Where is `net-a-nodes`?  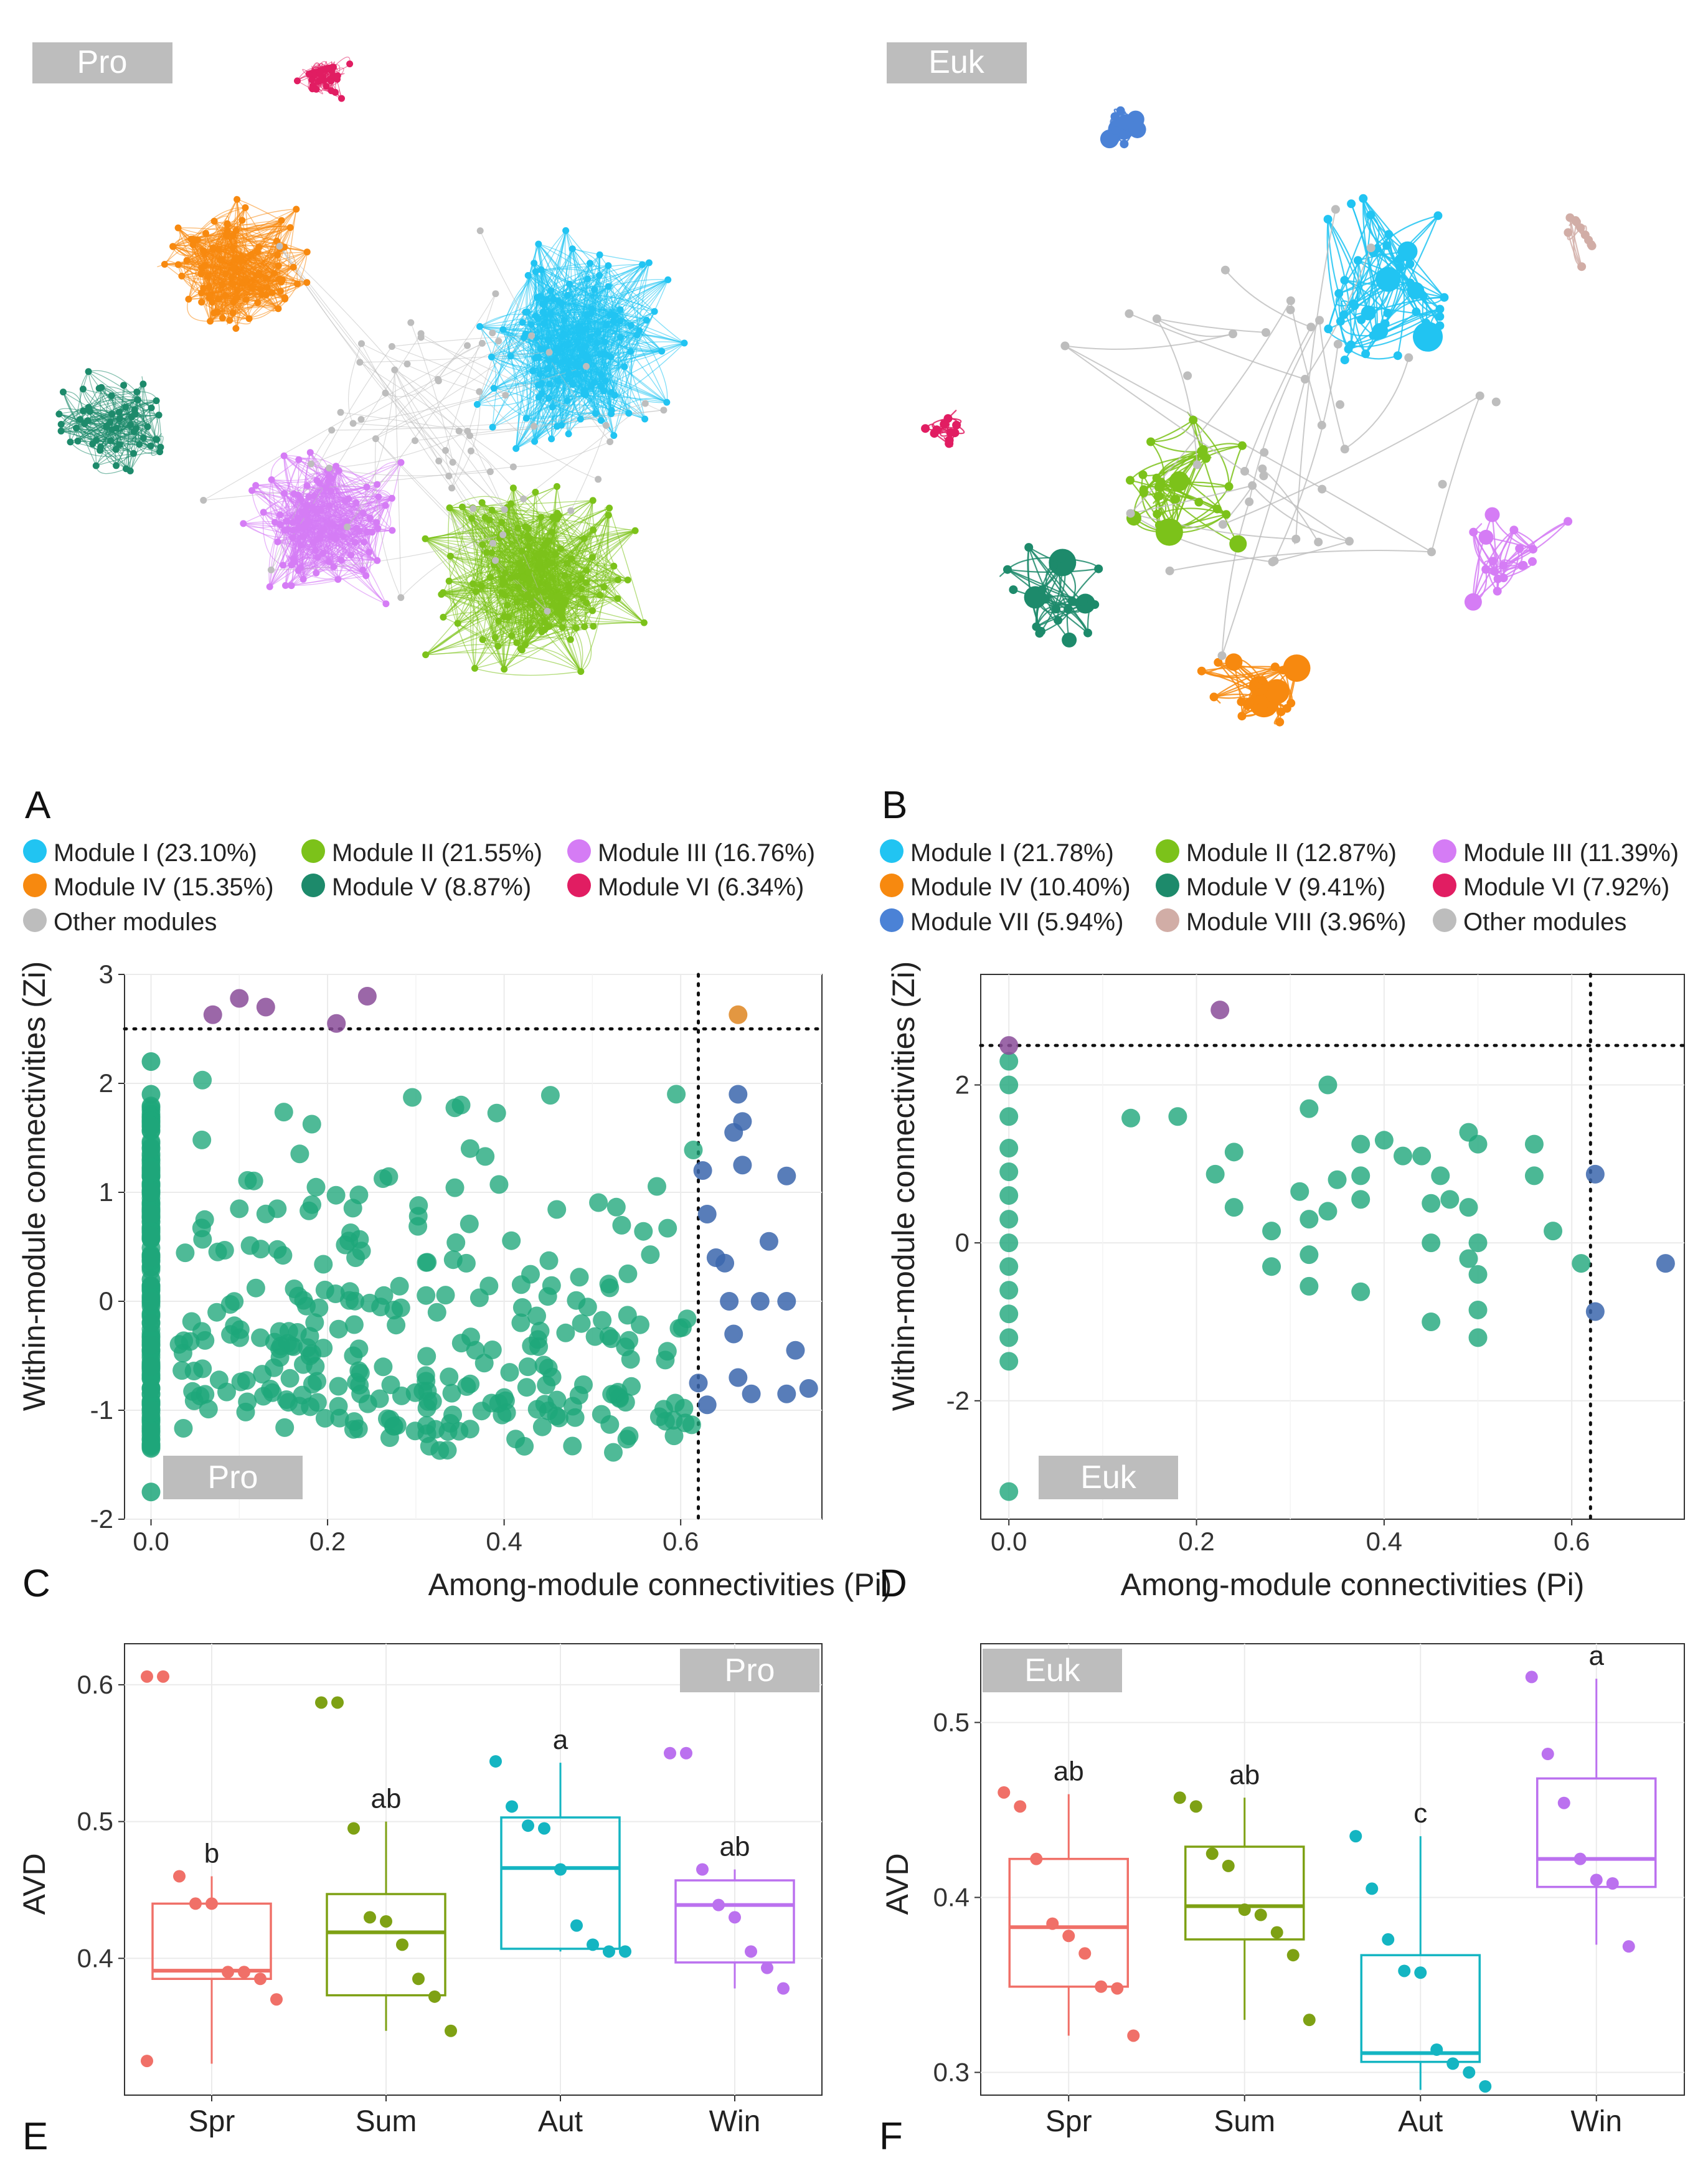
net-a-nodes is located at coordinates (371, 367).